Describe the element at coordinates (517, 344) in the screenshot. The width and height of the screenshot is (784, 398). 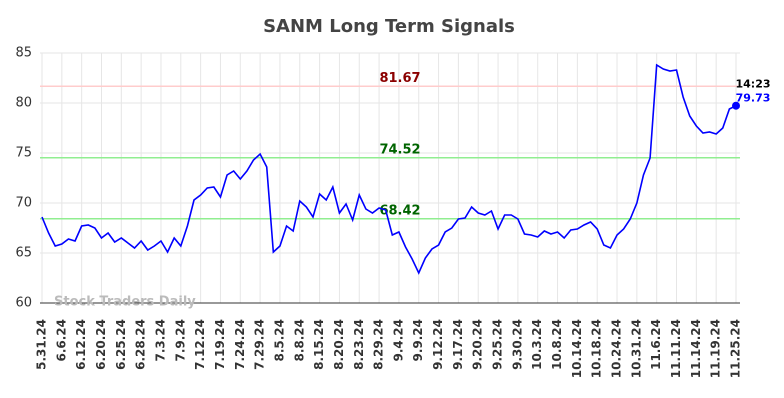
I see `x-tick-label: 9.30.24` at that location.